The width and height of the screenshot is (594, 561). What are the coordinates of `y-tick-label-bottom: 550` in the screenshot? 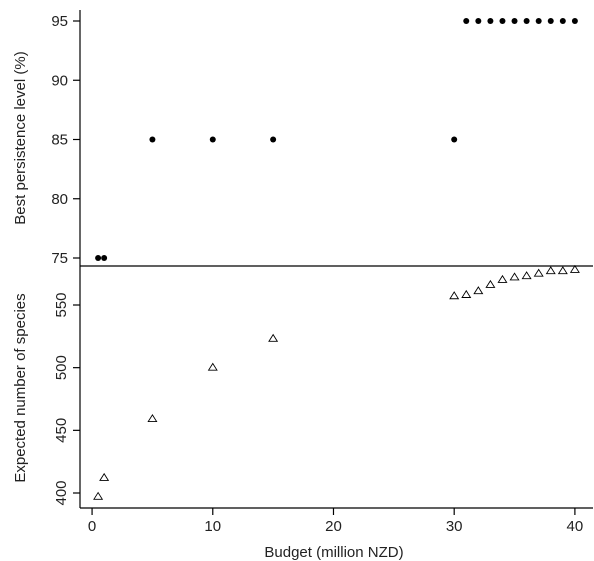 It's located at (61, 304).